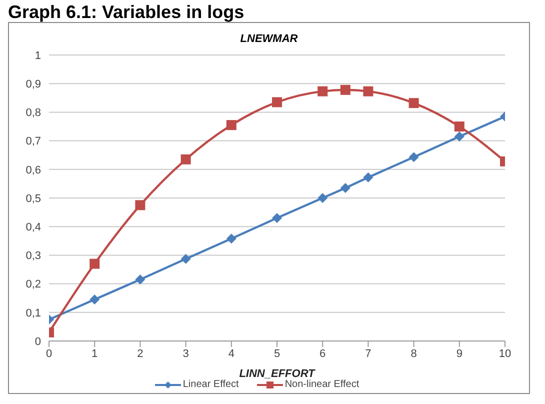 Image resolution: width=545 pixels, height=404 pixels. What do you see at coordinates (33, 84) in the screenshot?
I see `y-tick-label: 0,9` at bounding box center [33, 84].